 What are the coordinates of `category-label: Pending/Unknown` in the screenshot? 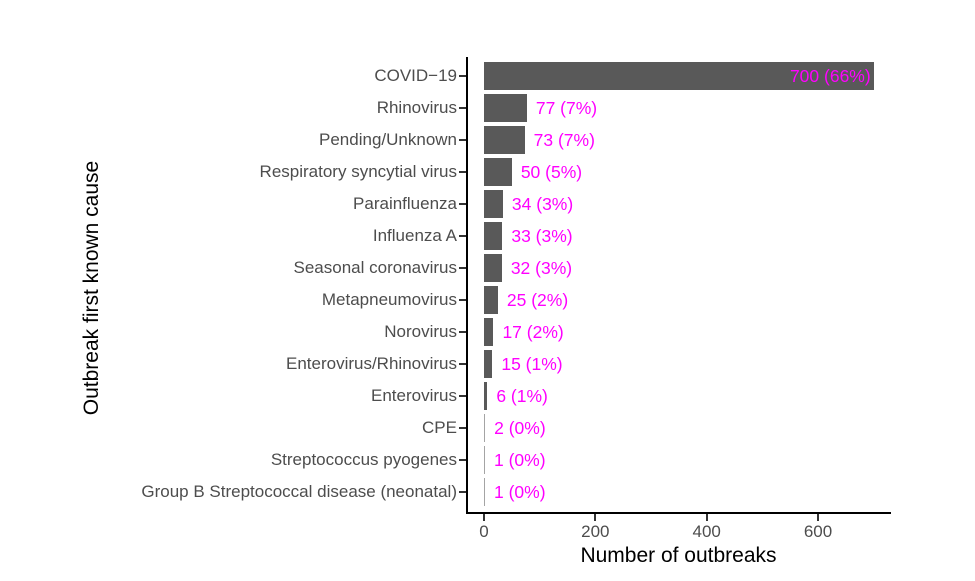 It's located at (388, 139).